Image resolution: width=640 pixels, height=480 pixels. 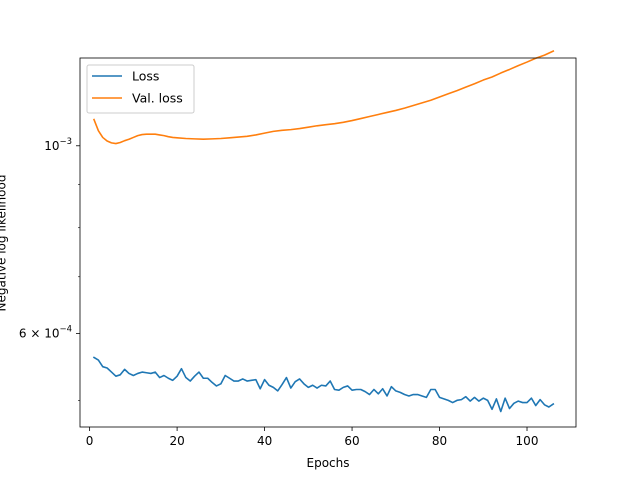 What do you see at coordinates (4, 243) in the screenshot?
I see `y-axis-title: Negative log likelihood` at bounding box center [4, 243].